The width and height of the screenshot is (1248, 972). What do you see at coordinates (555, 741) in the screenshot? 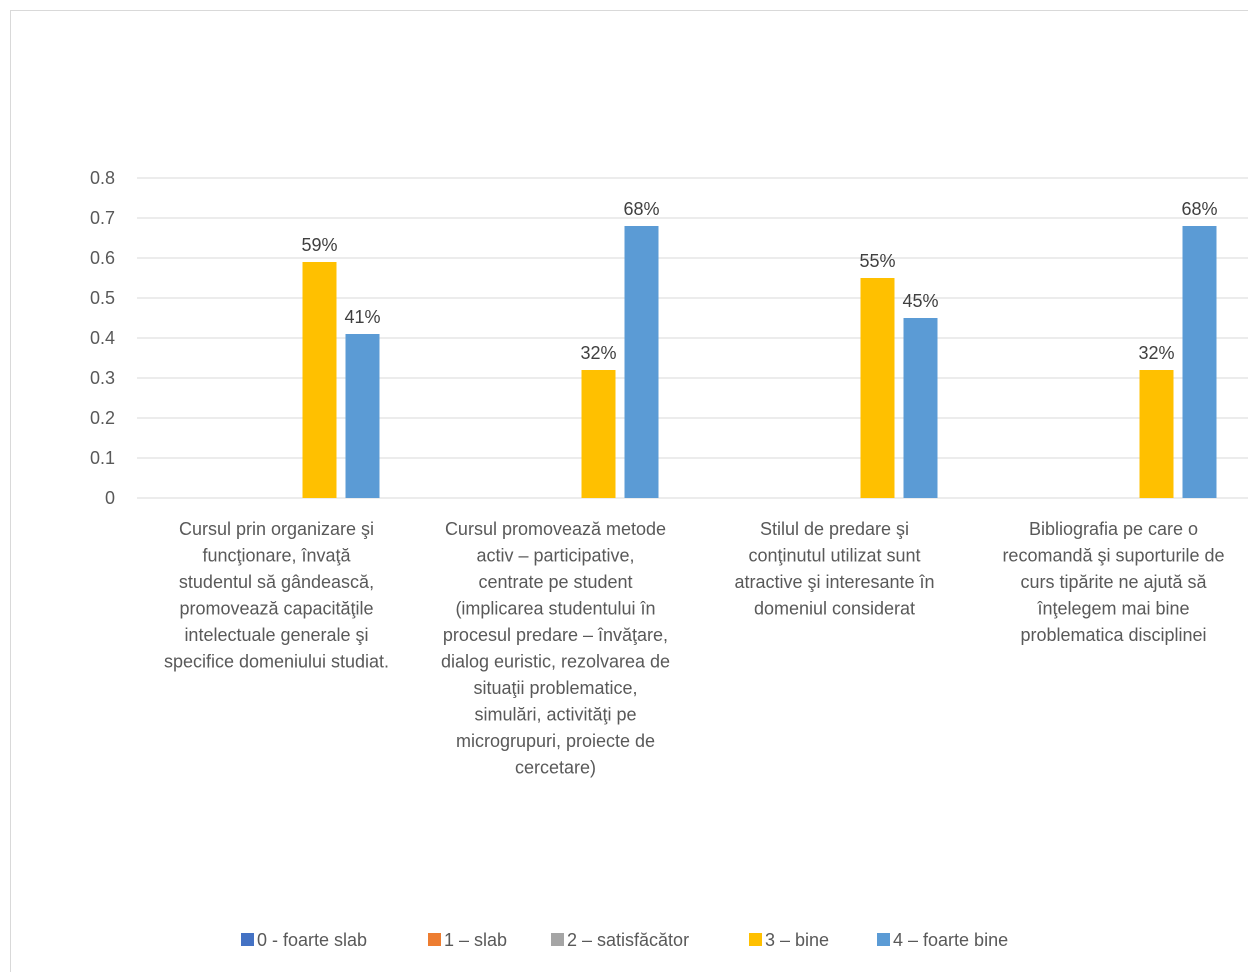
I see `category-label-line: microgrupuri, proiecte de` at bounding box center [555, 741].